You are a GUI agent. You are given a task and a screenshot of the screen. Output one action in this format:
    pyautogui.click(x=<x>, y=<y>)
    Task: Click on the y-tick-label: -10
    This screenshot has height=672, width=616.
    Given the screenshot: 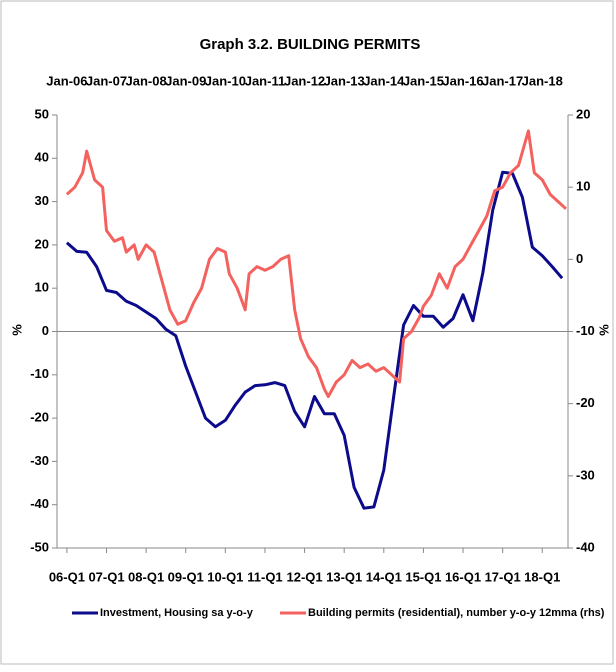 What is the action you would take?
    pyautogui.click(x=39, y=373)
    